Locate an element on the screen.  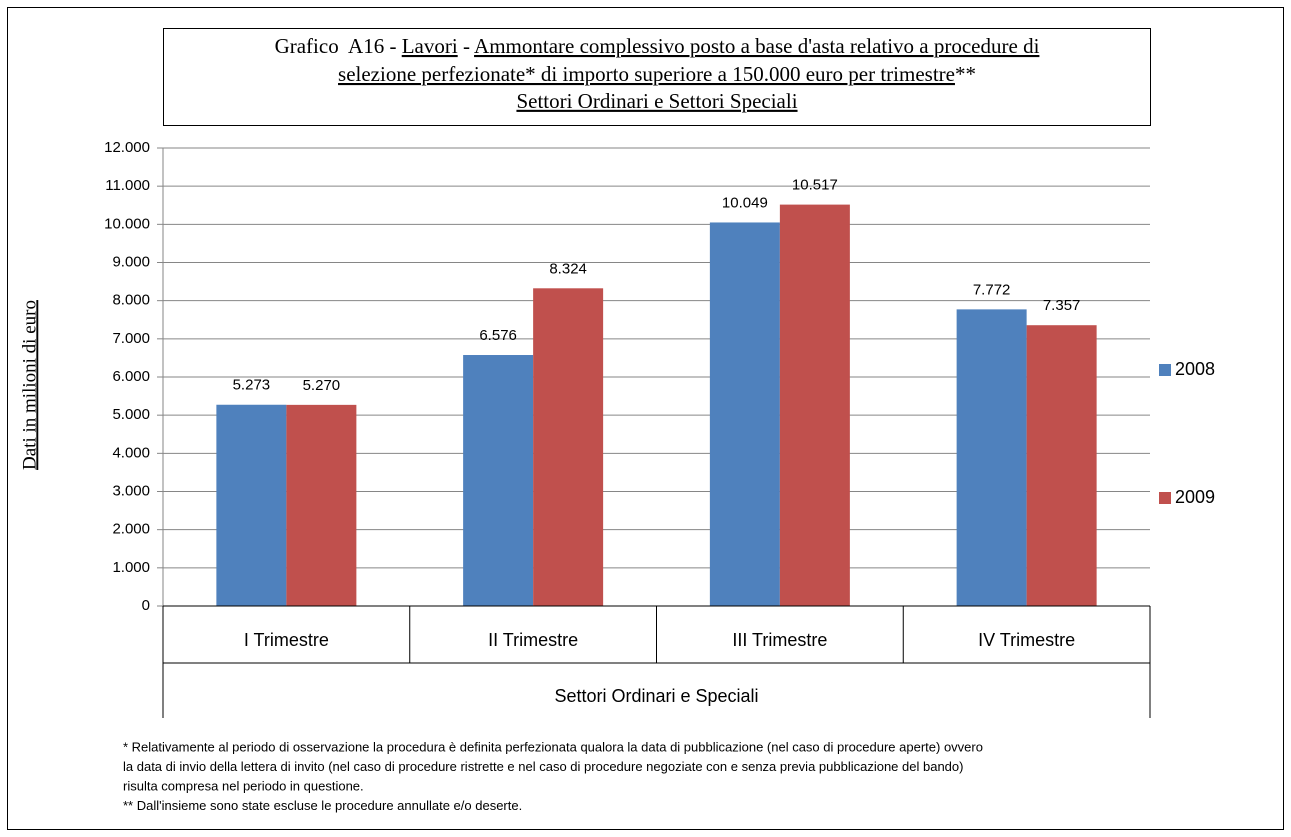
x-tick-label: III Trimestre is located at coordinates (779, 640).